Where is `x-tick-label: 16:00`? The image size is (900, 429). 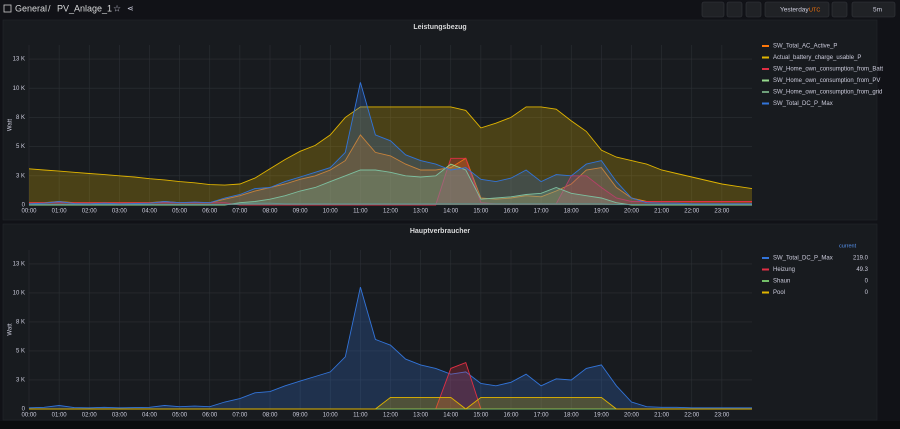
x-tick-label: 16:00 is located at coordinates (511, 212).